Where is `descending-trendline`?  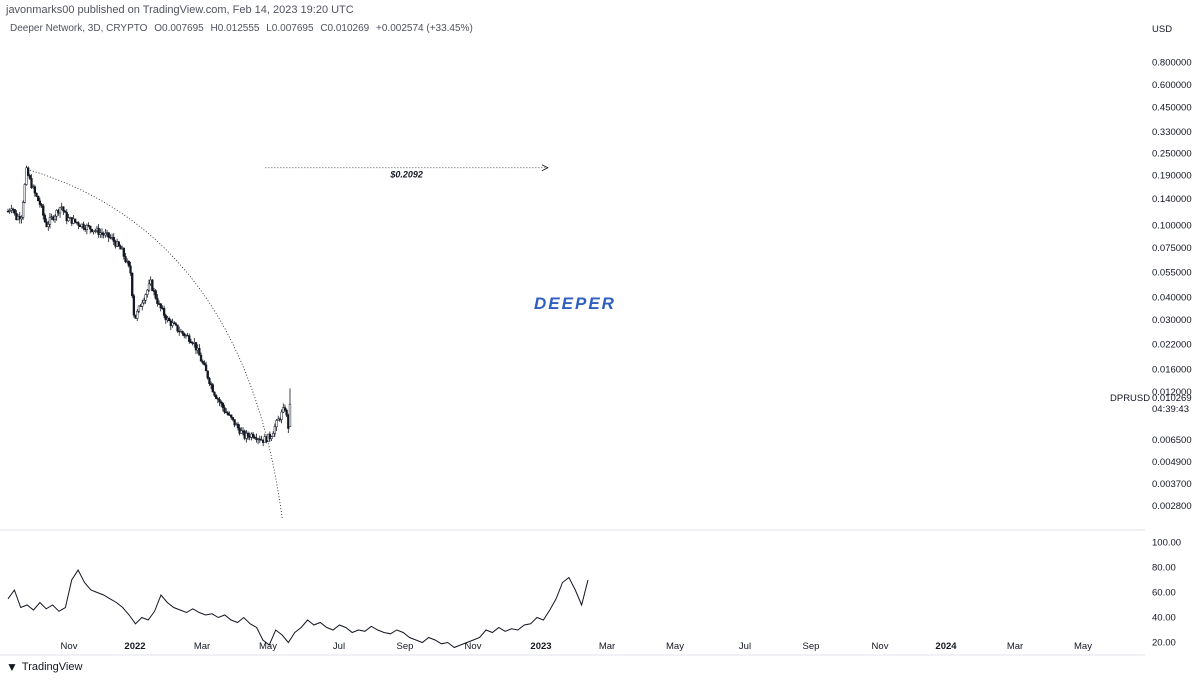 descending-trendline is located at coordinates (154, 343).